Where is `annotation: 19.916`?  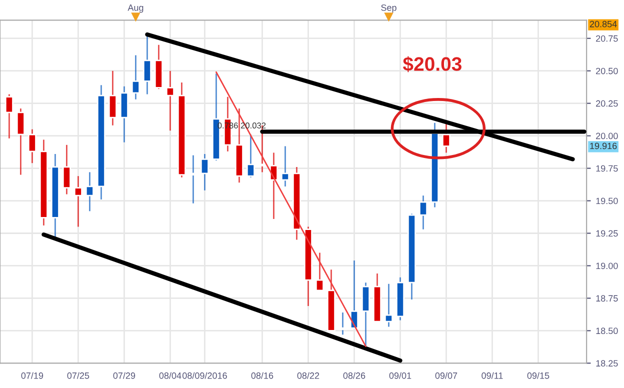
annotation: 19.916 is located at coordinates (603, 146).